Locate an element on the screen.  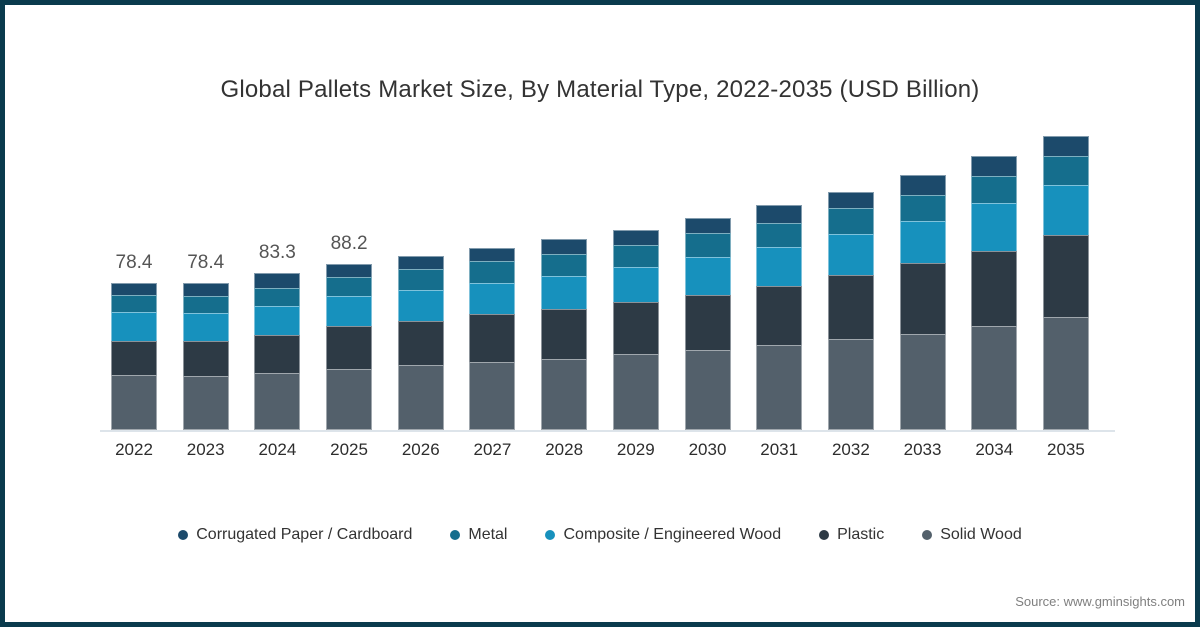
bar-column: 2026 is located at coordinates (420, 292).